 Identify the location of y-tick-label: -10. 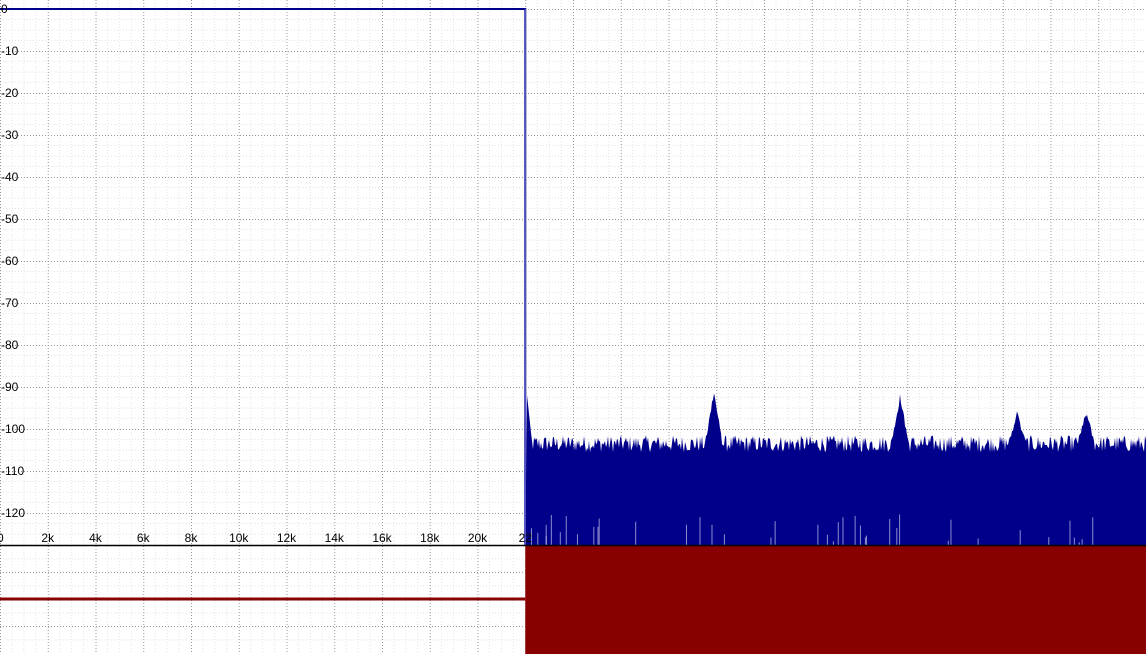
(10, 51).